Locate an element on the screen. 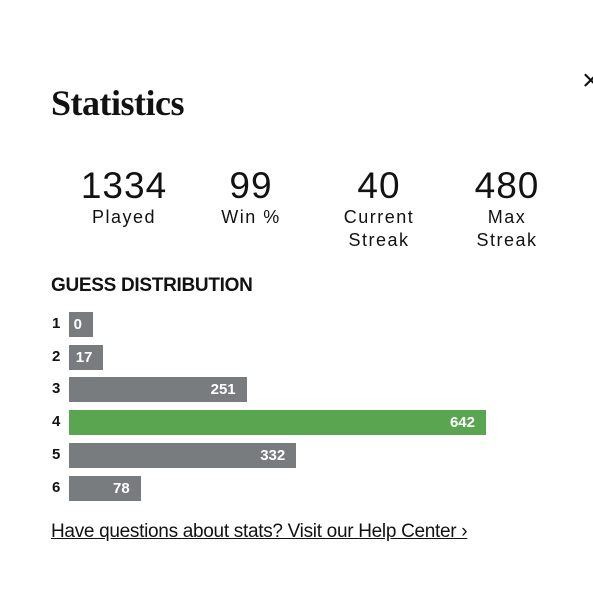 The height and width of the screenshot is (600, 593). guess-number: 2 is located at coordinates (56, 356).